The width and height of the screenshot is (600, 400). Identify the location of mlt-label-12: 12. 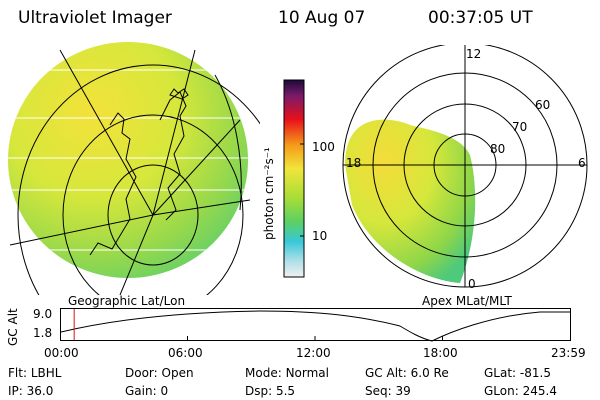
(474, 54).